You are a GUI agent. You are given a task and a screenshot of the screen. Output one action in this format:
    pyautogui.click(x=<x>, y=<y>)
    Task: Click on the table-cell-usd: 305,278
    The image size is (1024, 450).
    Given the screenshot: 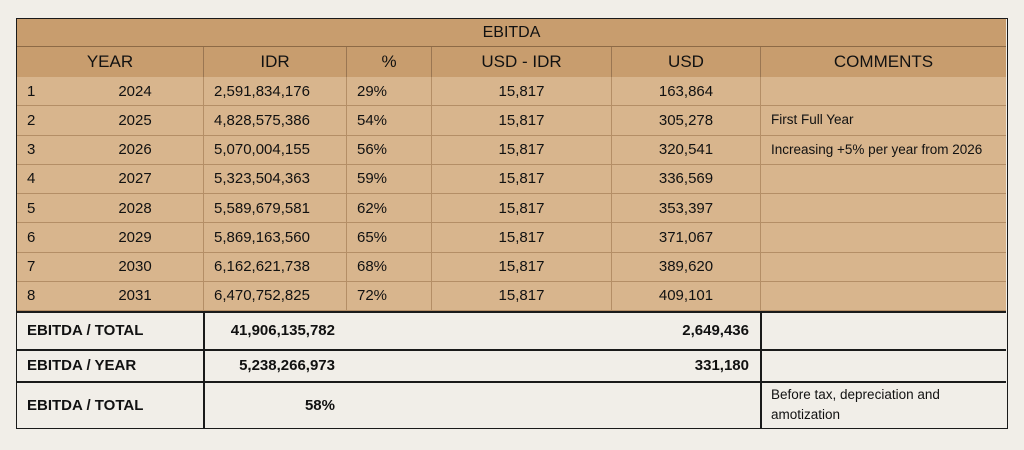 What is the action you would take?
    pyautogui.click(x=686, y=121)
    